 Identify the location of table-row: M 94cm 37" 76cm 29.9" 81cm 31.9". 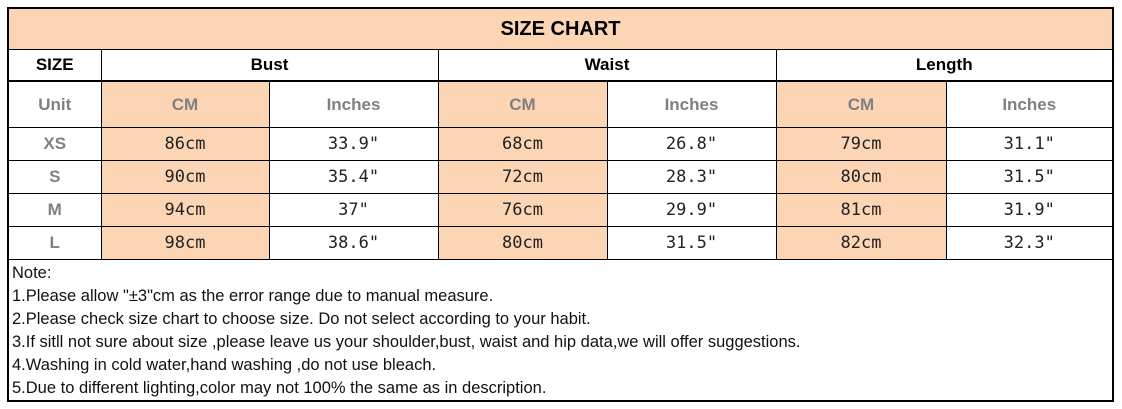
(560, 210).